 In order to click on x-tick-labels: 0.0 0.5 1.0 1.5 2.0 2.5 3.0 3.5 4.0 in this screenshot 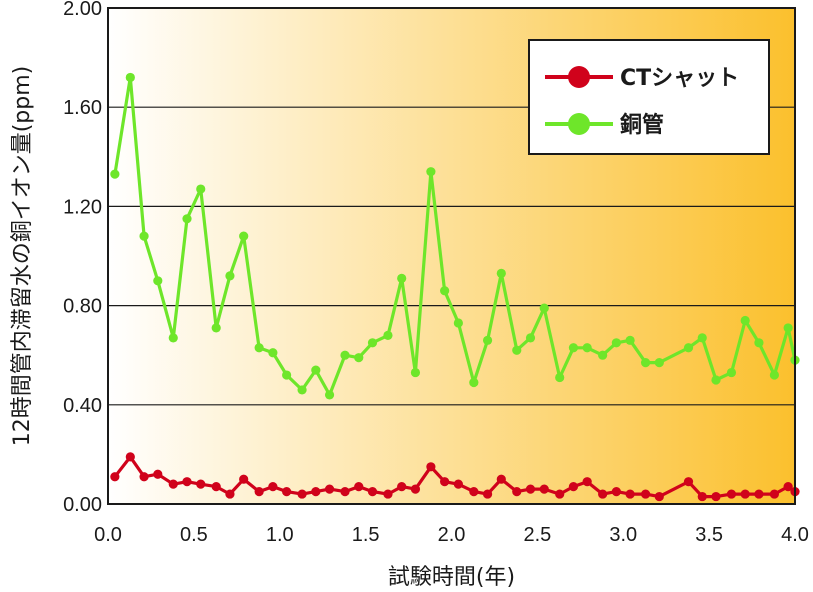, I will do `click(451, 535)`.